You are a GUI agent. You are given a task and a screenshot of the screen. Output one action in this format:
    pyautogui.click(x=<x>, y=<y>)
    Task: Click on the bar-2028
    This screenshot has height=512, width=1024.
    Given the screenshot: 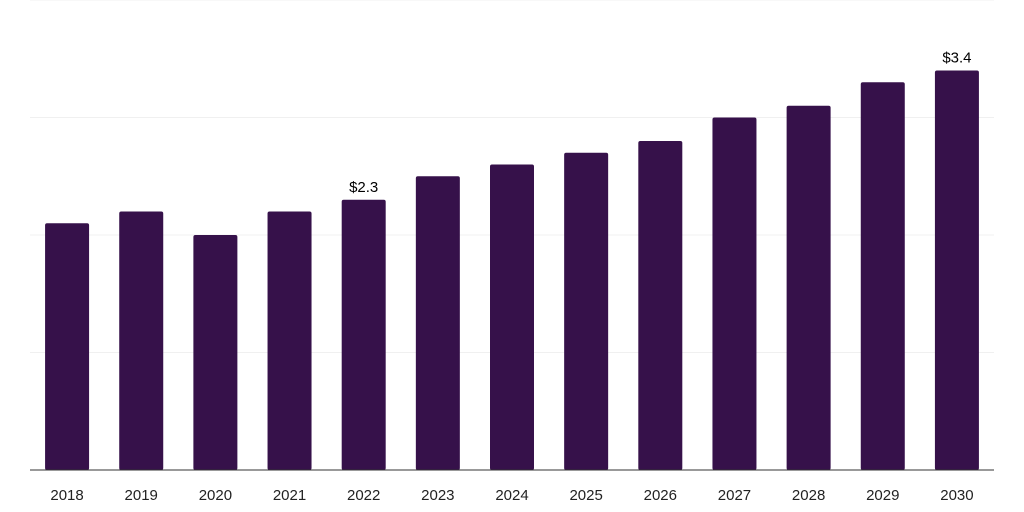 What is the action you would take?
    pyautogui.click(x=808, y=287)
    